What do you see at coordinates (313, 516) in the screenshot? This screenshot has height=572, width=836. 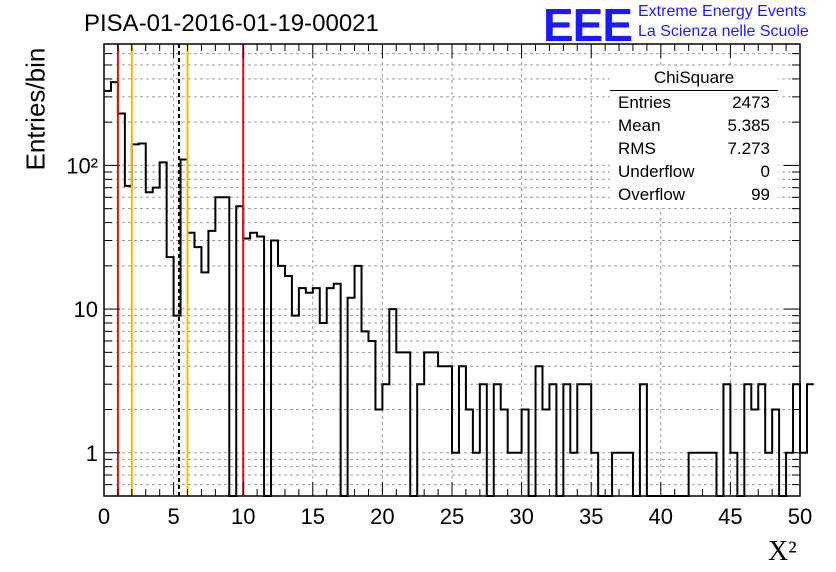 I see `x-tick-label: 15` at bounding box center [313, 516].